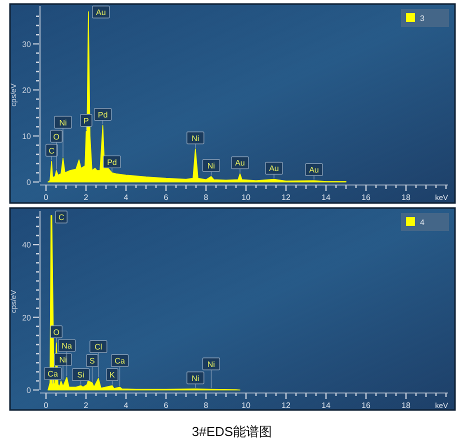 The image size is (465, 447). I want to click on y-tick-label: 40, so click(27, 245).